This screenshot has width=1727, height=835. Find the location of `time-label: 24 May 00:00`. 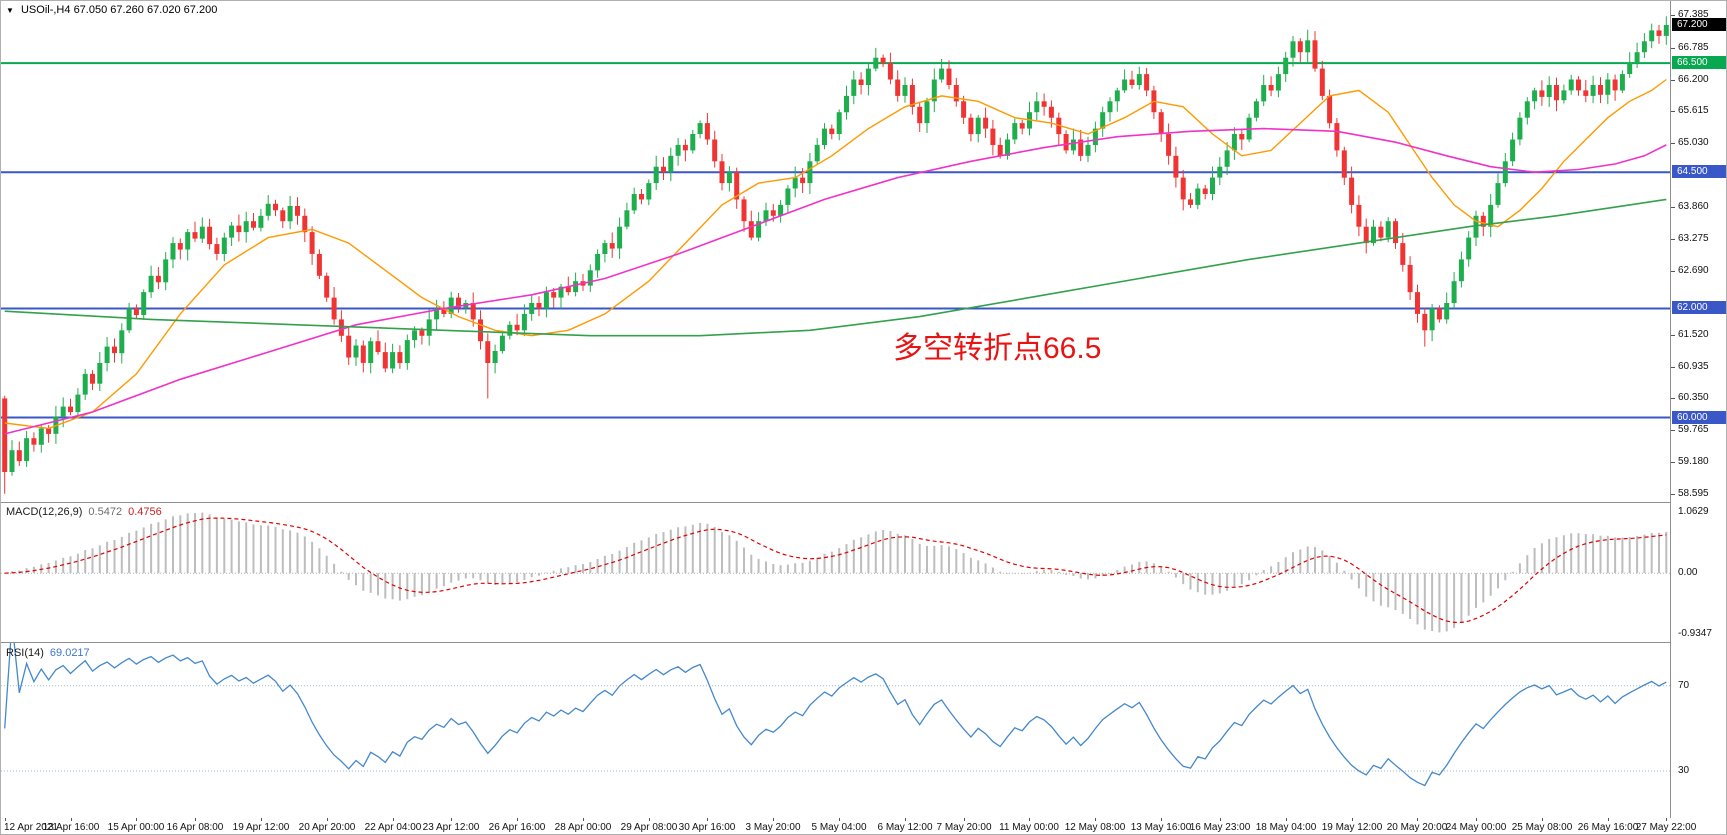

time-label: 24 May 00:00 is located at coordinates (1476, 827).